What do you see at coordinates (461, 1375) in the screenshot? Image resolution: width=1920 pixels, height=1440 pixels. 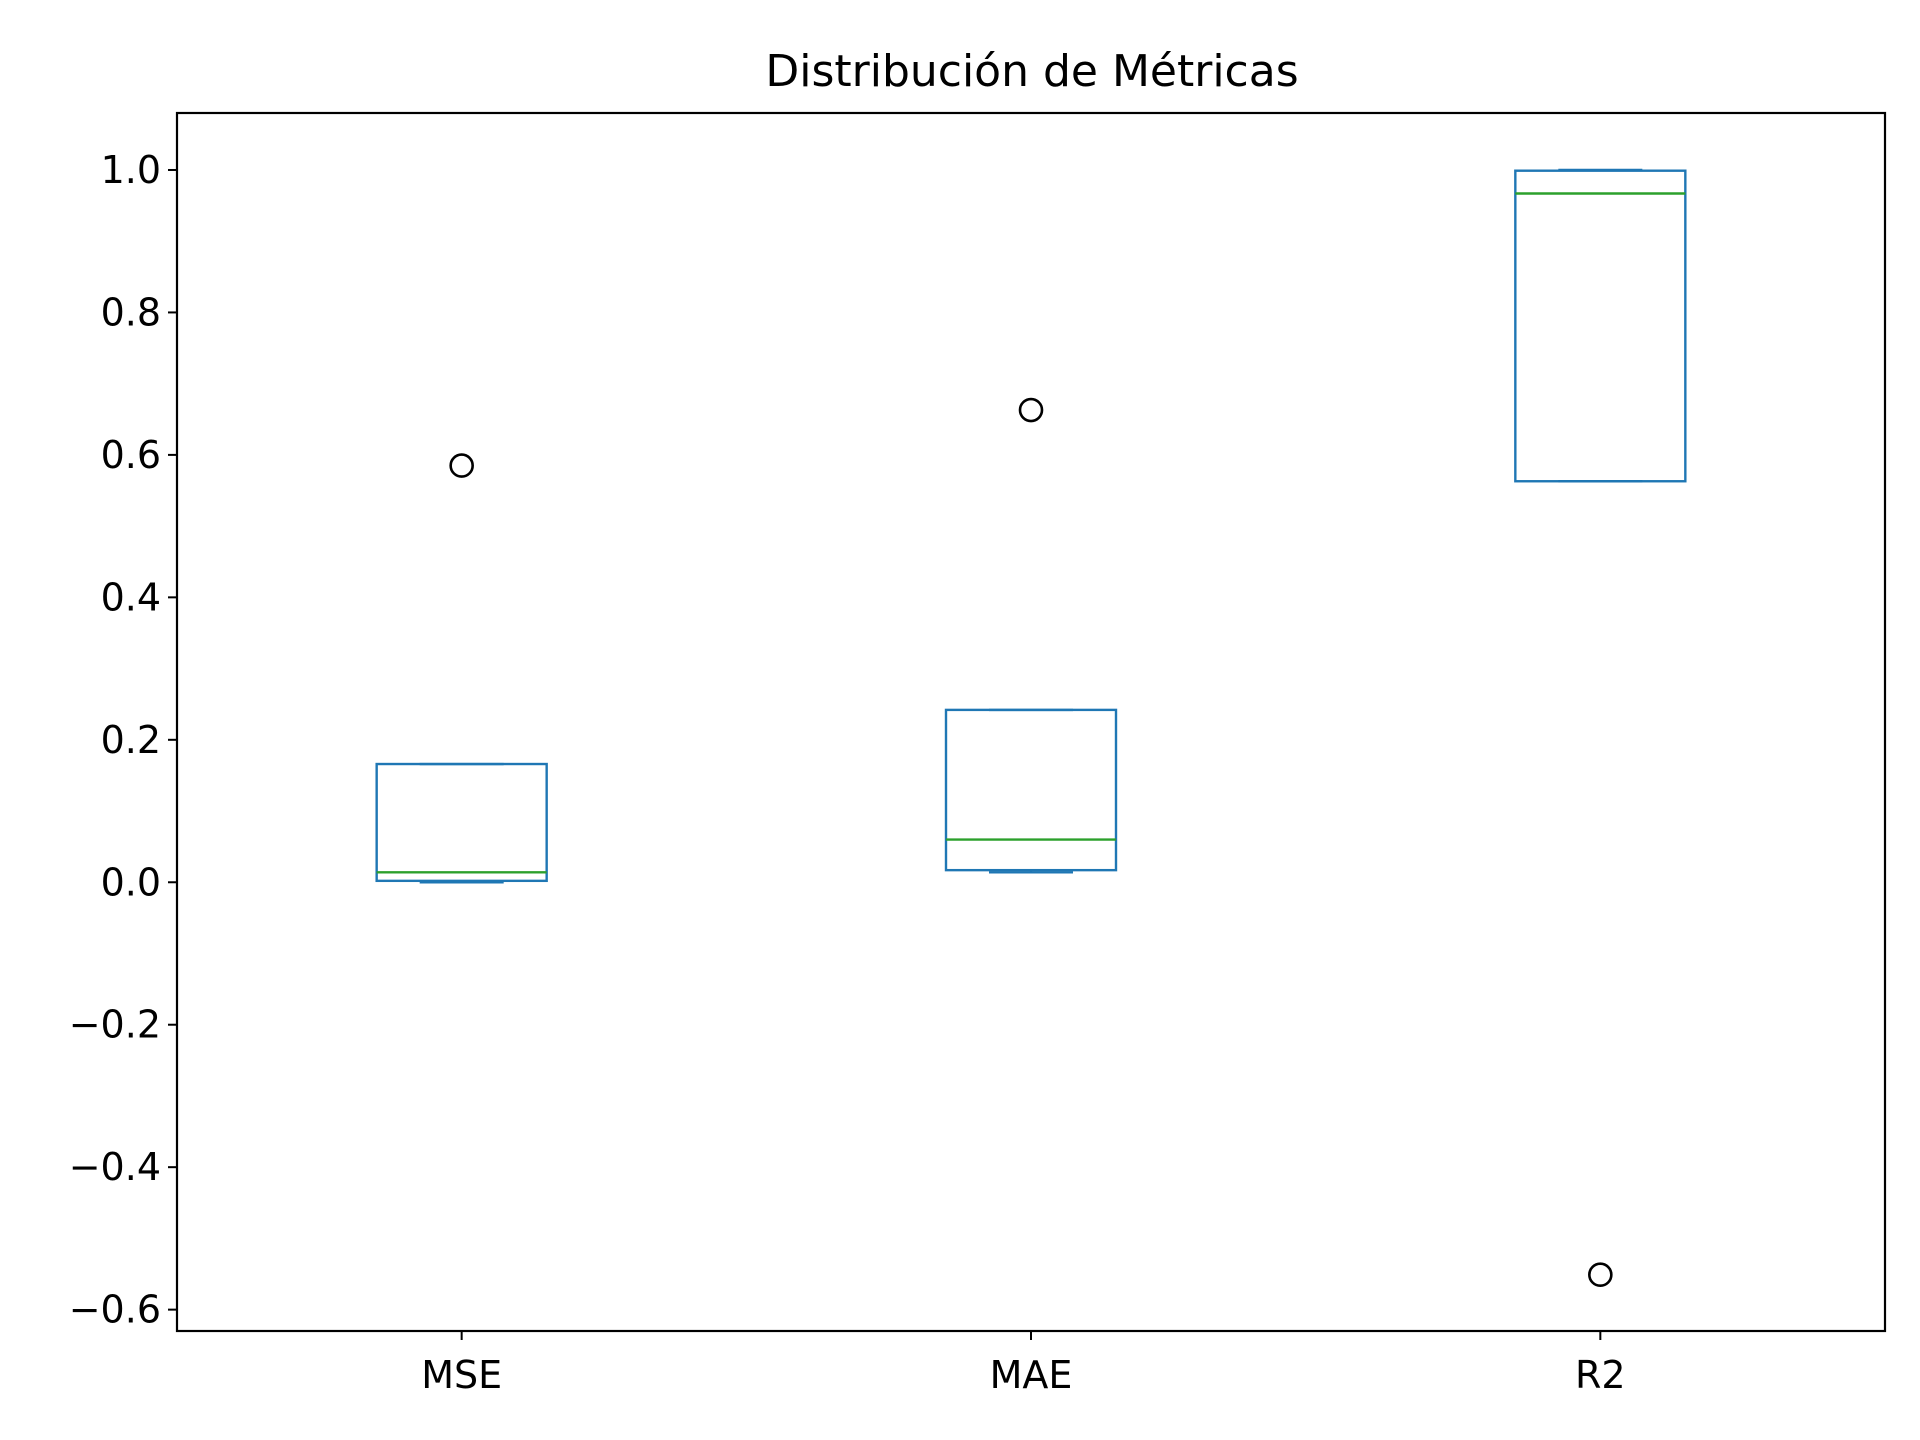 I see `x-tick-label: MSE` at bounding box center [461, 1375].